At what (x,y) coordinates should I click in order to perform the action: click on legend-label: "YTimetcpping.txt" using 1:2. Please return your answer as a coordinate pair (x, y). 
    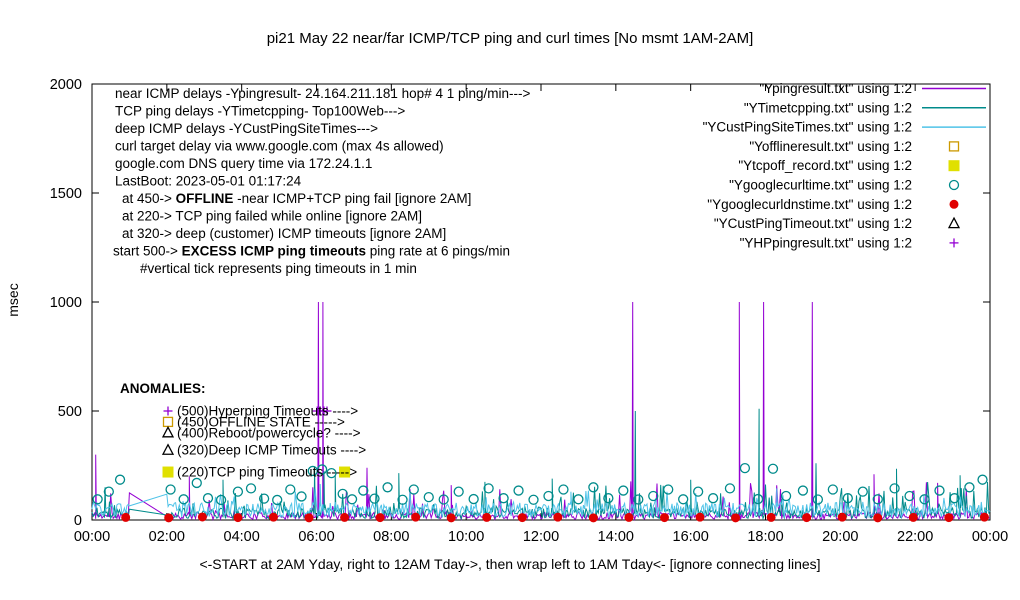
    Looking at the image, I should click on (828, 107).